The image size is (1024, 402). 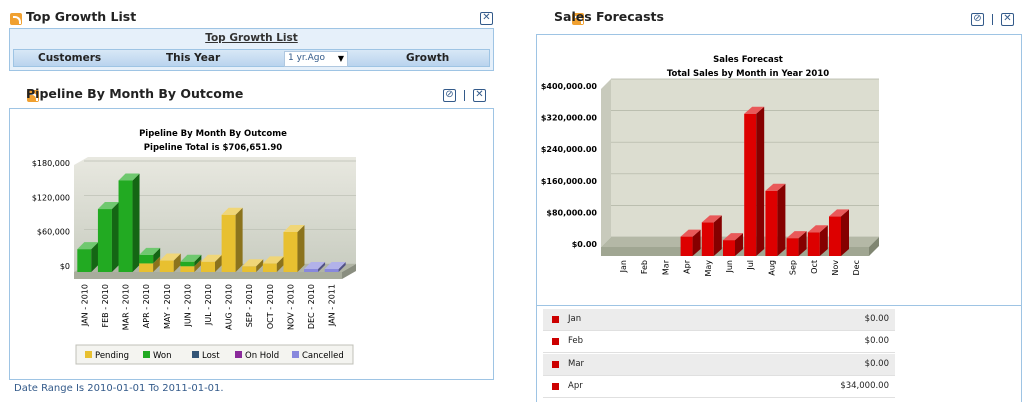 I want to click on bar-may, so click(x=707, y=239).